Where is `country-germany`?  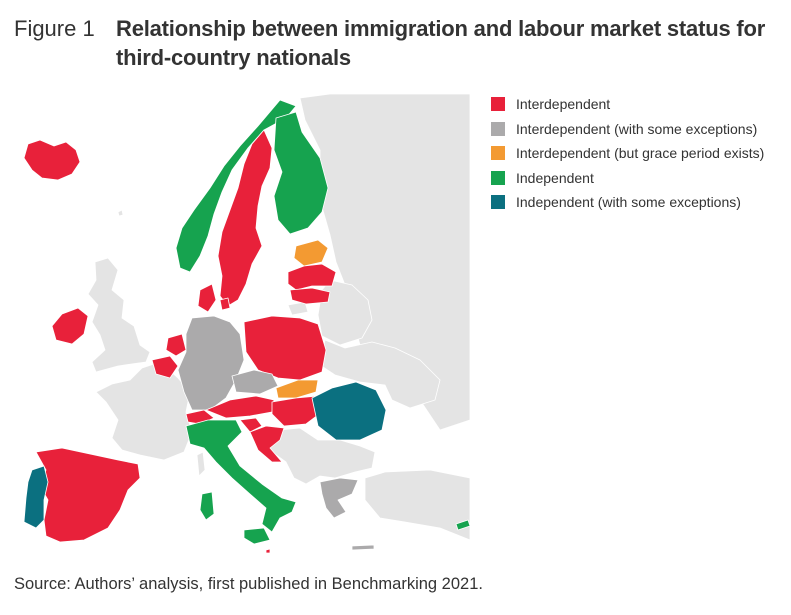 country-germany is located at coordinates (211, 363).